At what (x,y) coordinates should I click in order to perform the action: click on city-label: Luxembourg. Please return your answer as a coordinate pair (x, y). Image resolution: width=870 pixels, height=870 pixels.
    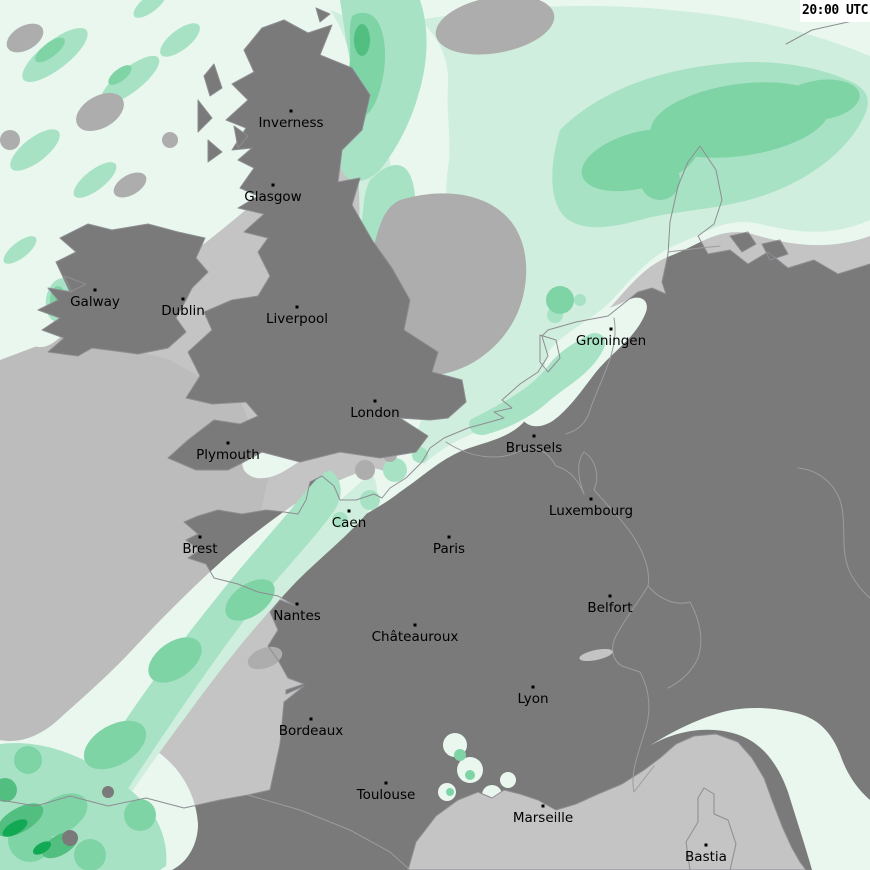
    Looking at the image, I should click on (591, 511).